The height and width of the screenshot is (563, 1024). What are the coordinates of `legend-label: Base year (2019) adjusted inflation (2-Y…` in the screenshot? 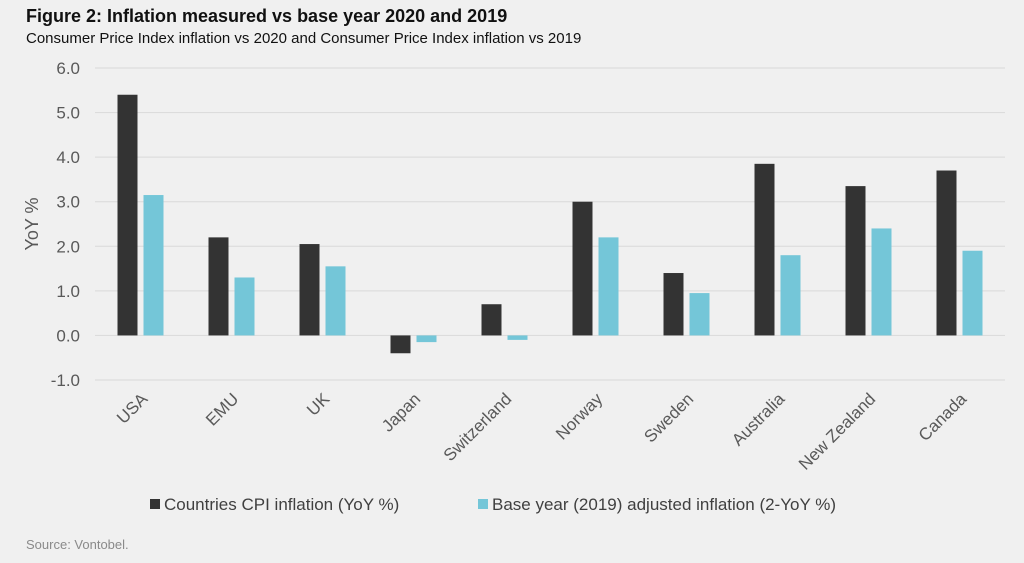 It's located at (664, 504).